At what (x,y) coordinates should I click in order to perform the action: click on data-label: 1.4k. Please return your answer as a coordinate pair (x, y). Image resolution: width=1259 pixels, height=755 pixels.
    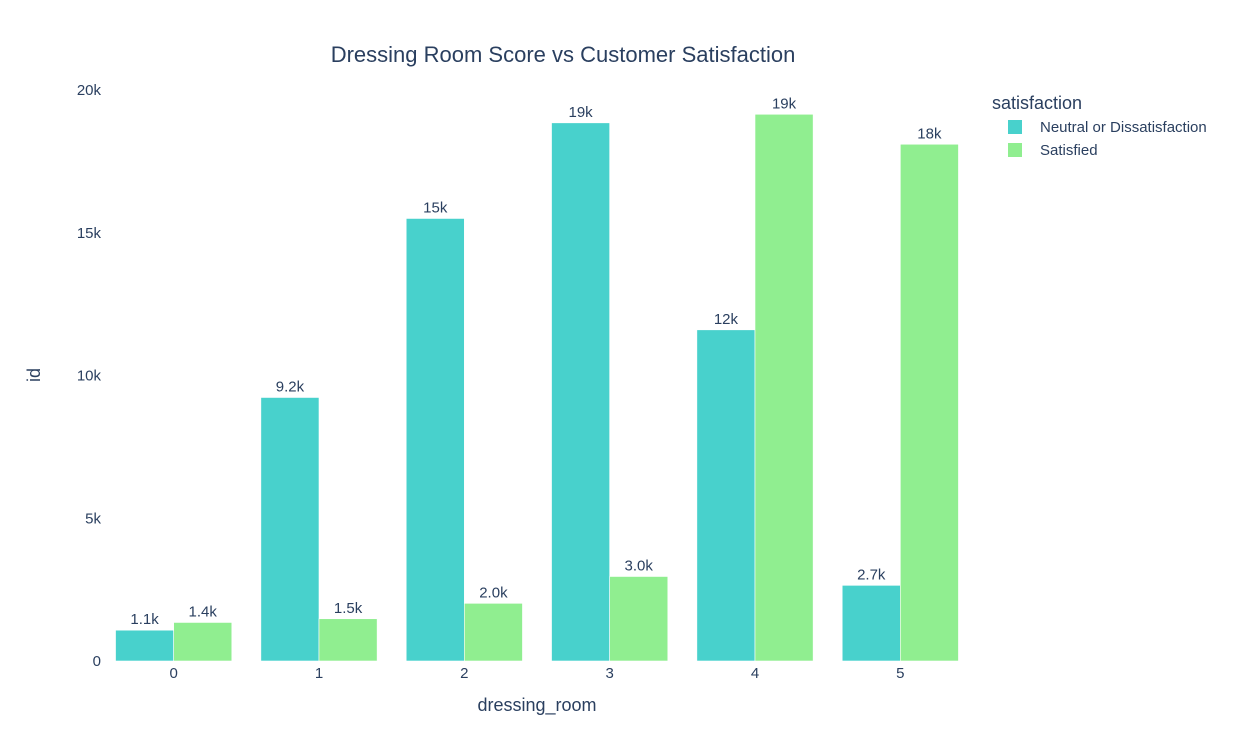
    Looking at the image, I should click on (203, 611).